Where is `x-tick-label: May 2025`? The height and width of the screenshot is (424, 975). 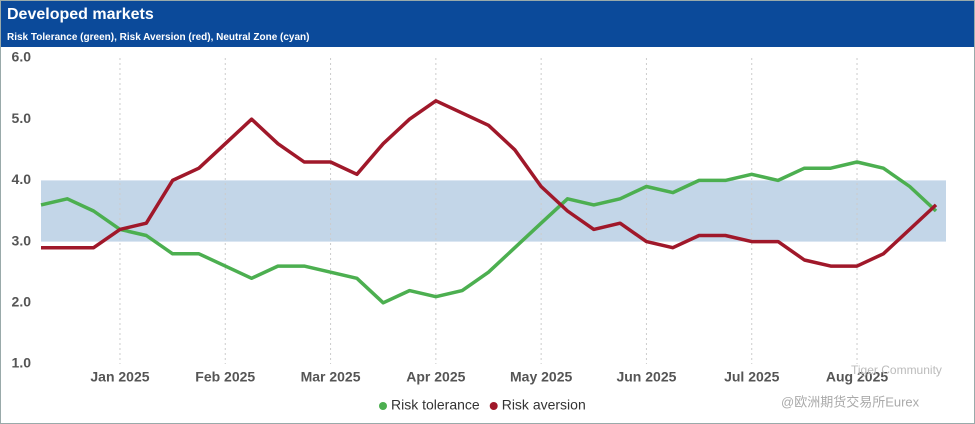 x-tick-label: May 2025 is located at coordinates (541, 377).